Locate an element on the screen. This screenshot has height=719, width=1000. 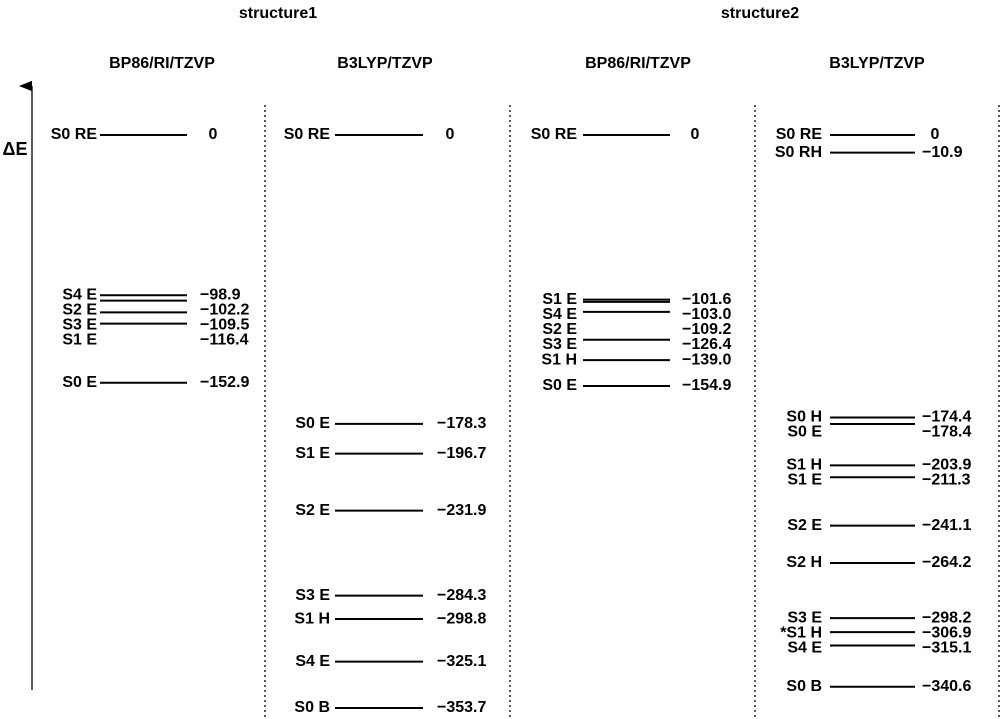
level-value: −139.0 is located at coordinates (706, 359).